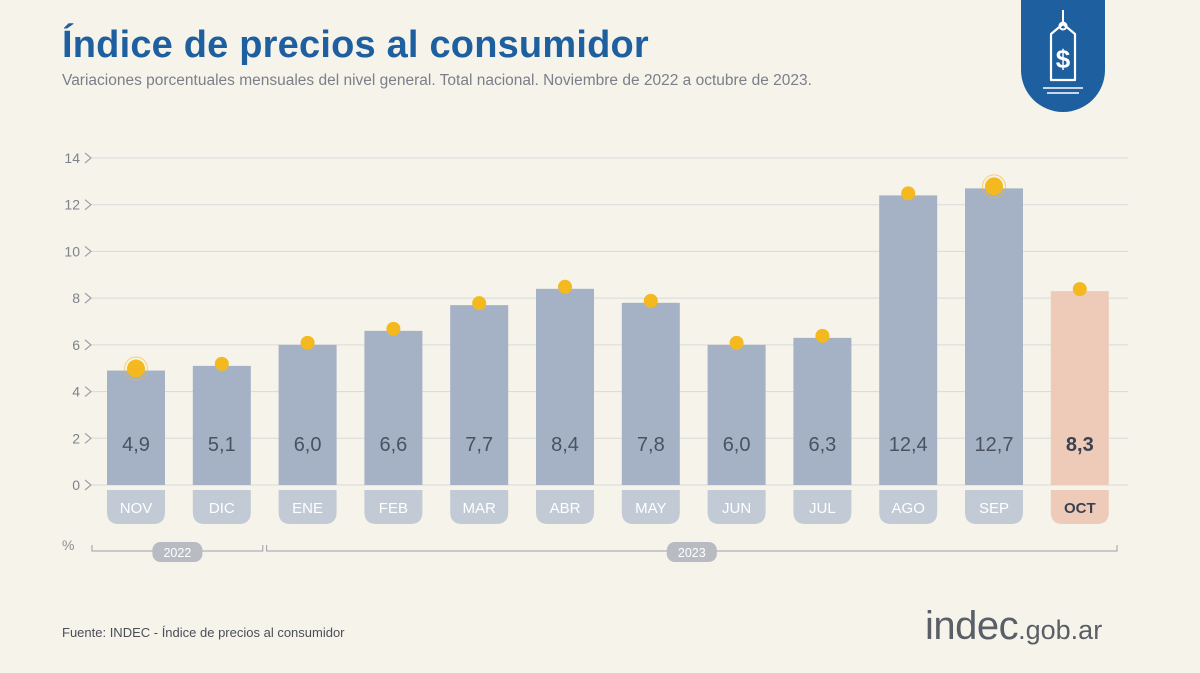  What do you see at coordinates (68, 545) in the screenshot?
I see `y-axis-unit: %` at bounding box center [68, 545].